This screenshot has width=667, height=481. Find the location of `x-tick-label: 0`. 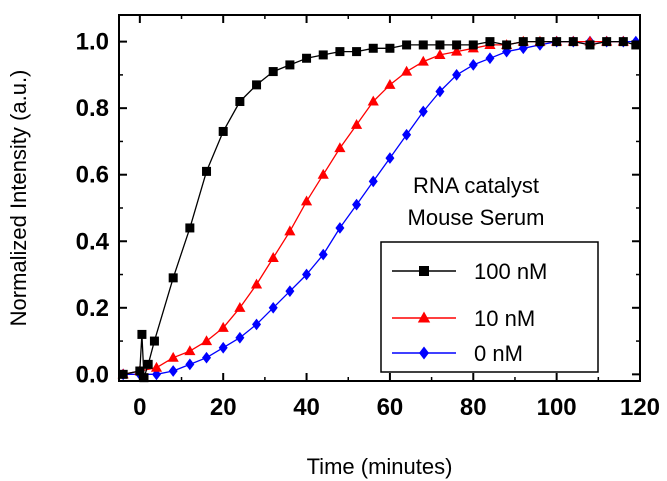

x-tick-label: 0 is located at coordinates (139, 407).